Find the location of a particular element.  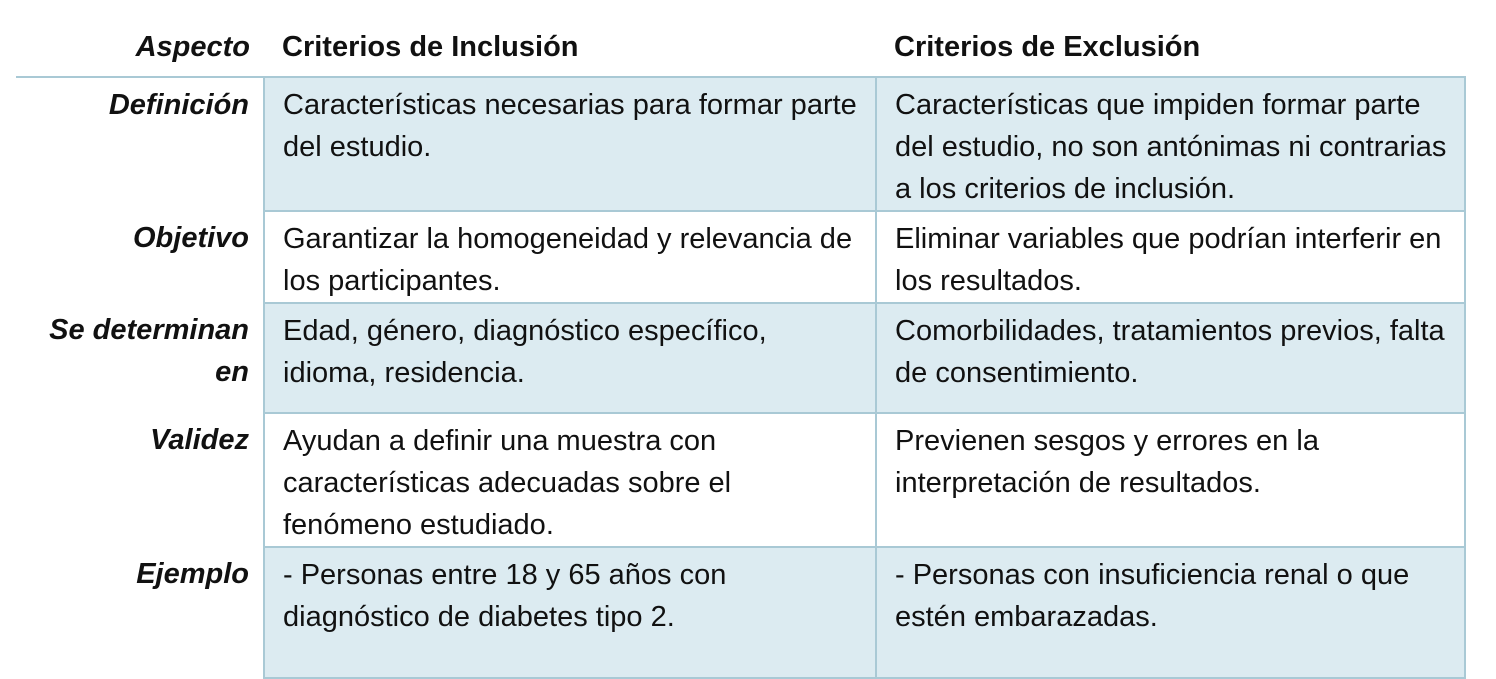

row-aspect: Definición is located at coordinates (178, 105).